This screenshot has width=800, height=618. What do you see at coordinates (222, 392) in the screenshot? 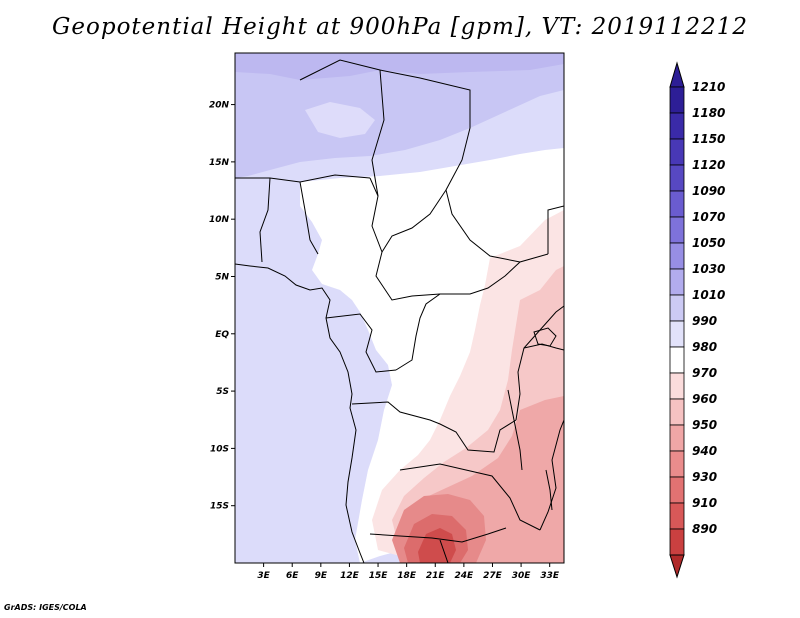
I see `lat-label: 5S` at bounding box center [222, 392].